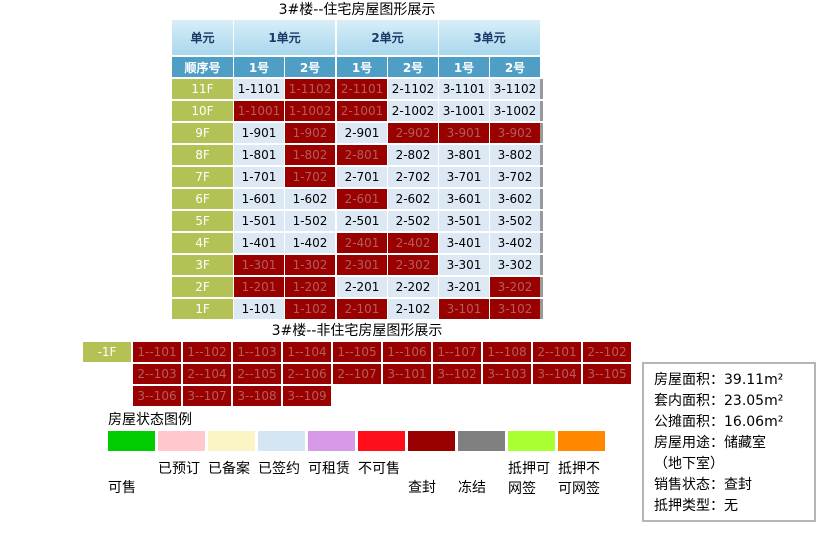 Image resolution: width=836 pixels, height=555 pixels. What do you see at coordinates (515, 265) in the screenshot?
I see `room-cell: 3-302` at bounding box center [515, 265].